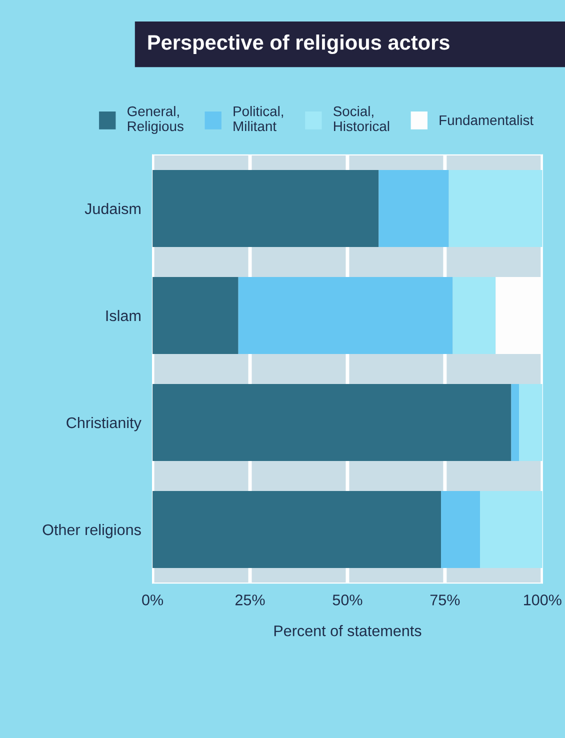 Image resolution: width=565 pixels, height=738 pixels. What do you see at coordinates (104, 424) in the screenshot?
I see `y-tick-label: Christianity` at bounding box center [104, 424].